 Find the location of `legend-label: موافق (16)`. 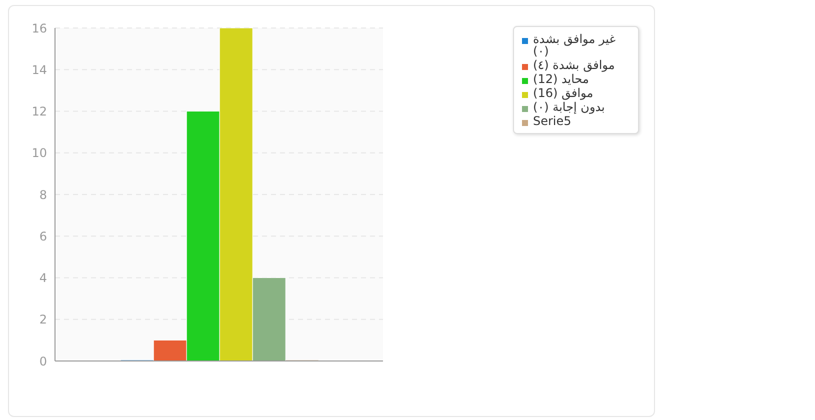

legend-label: موافق (16) is located at coordinates (563, 93).